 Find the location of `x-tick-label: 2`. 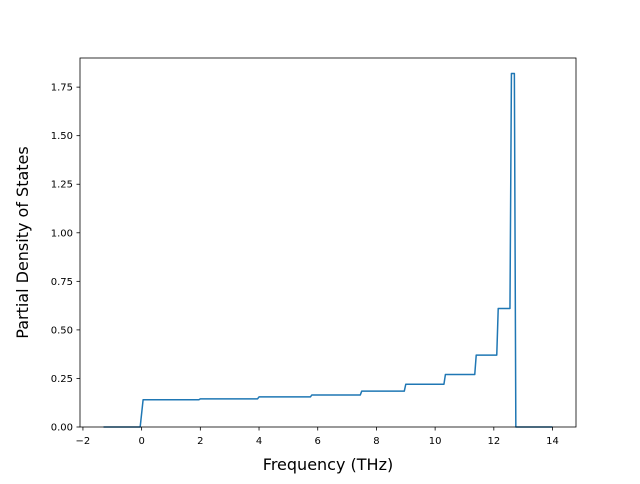

x-tick-label: 2 is located at coordinates (200, 441).